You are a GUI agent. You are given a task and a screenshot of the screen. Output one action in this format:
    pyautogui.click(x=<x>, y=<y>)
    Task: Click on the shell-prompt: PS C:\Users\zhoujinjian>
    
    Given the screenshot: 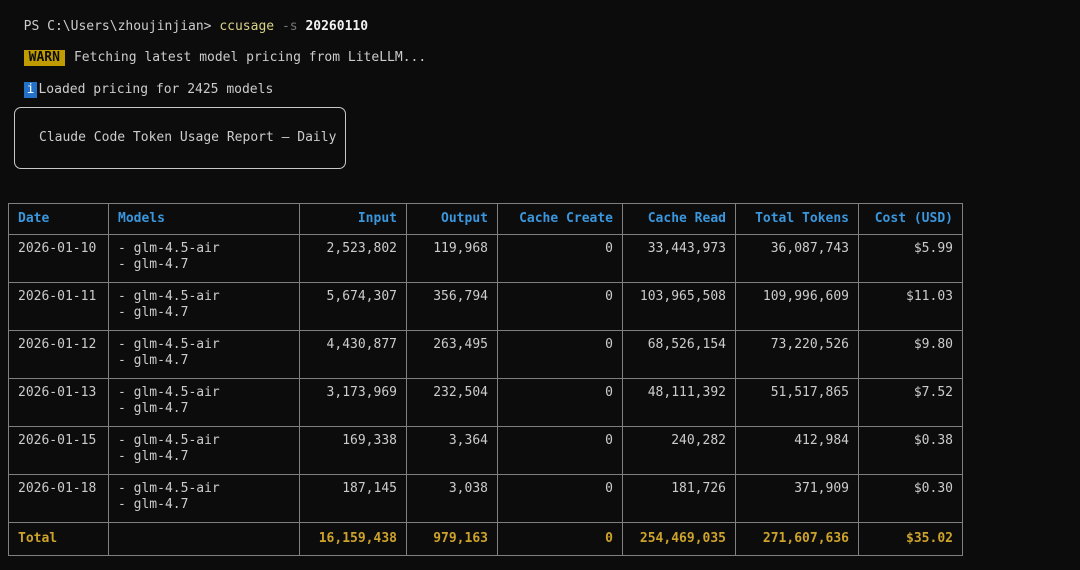 What is the action you would take?
    pyautogui.click(x=121, y=26)
    